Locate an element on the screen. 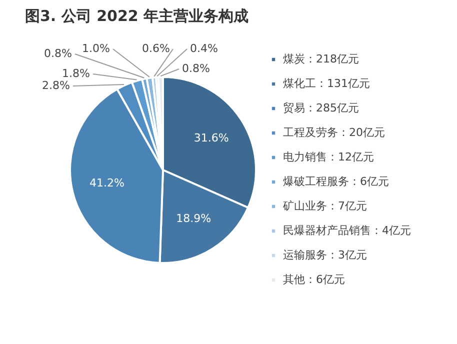  legend-label: 煤化工：131亿元 is located at coordinates (326, 83).